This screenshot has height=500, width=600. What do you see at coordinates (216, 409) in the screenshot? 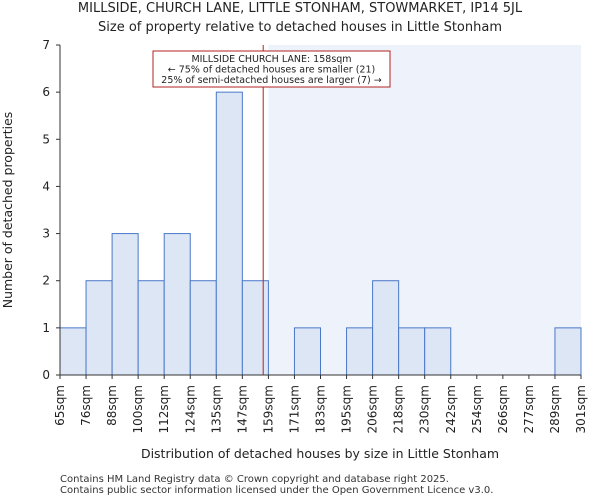
I see `x-tick-label: 135sqm` at bounding box center [216, 409].